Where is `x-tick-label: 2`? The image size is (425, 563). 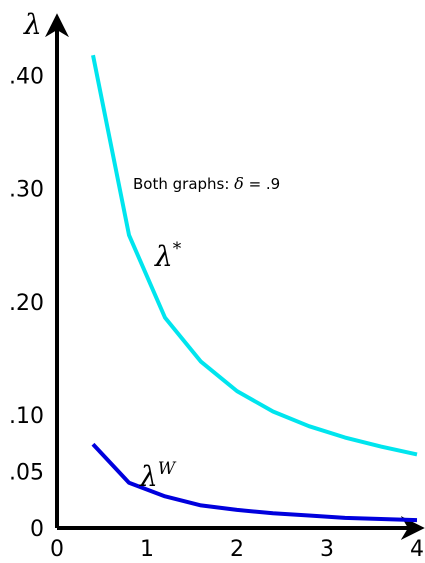
x-tick-label: 2 is located at coordinates (237, 549).